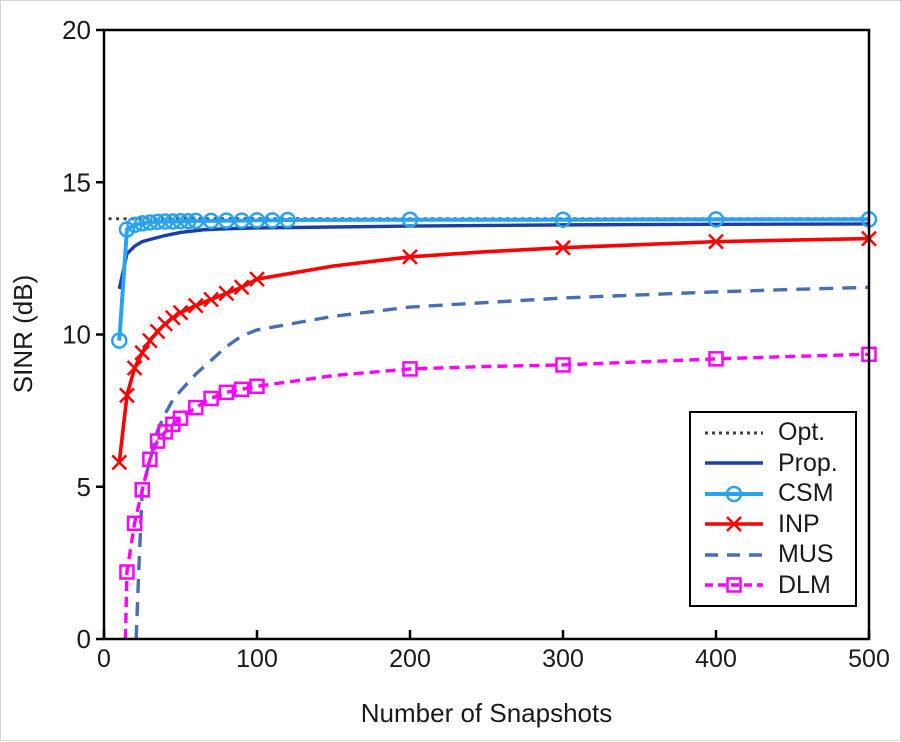 This screenshot has width=901, height=742. I want to click on csm-legend-marker, so click(734, 493).